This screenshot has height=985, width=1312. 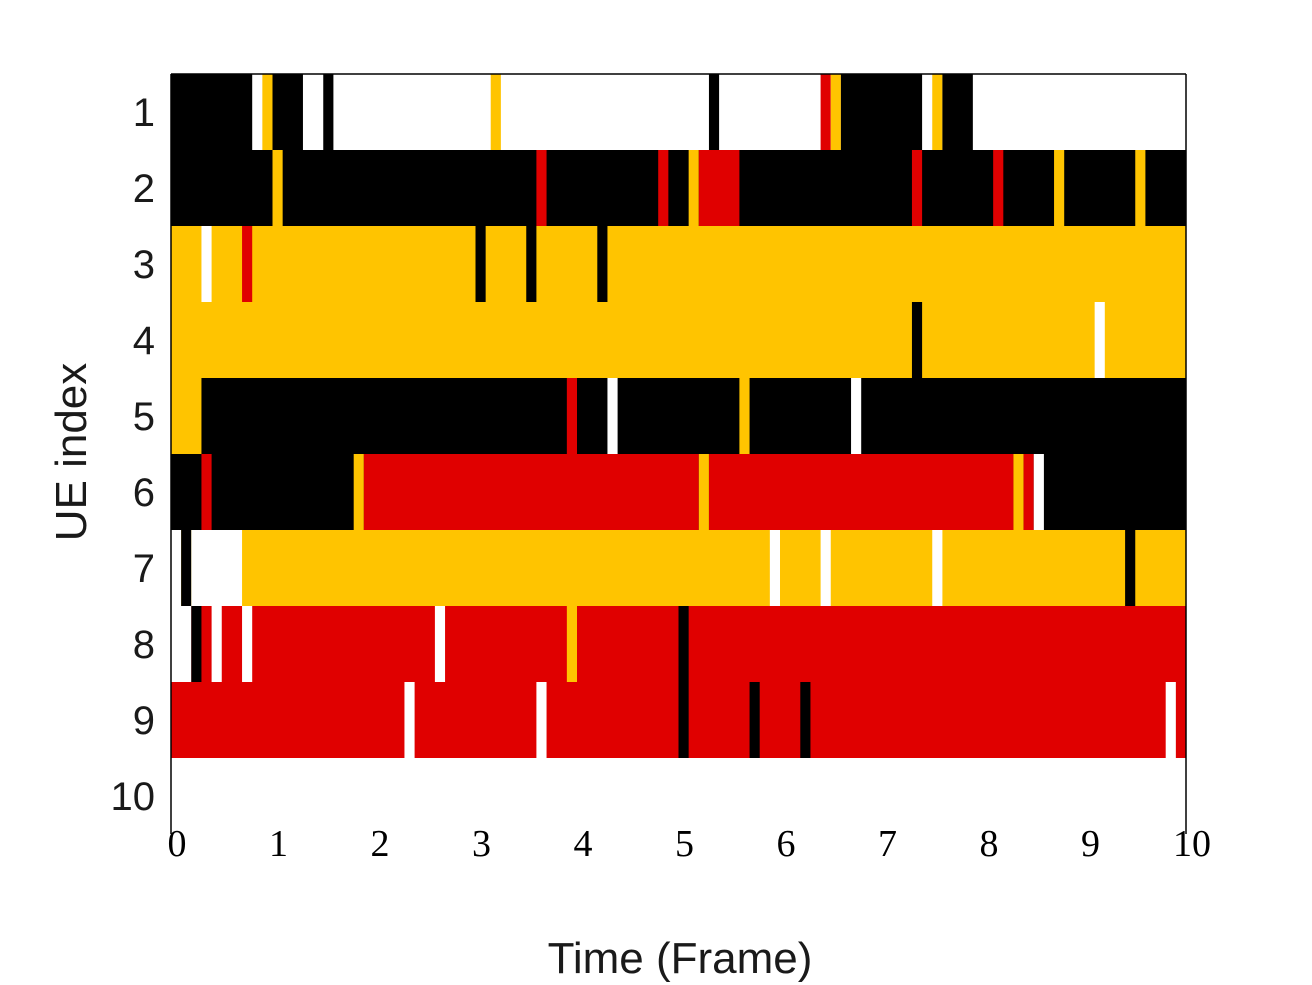 I want to click on y-tick-label: 1, so click(x=144, y=113).